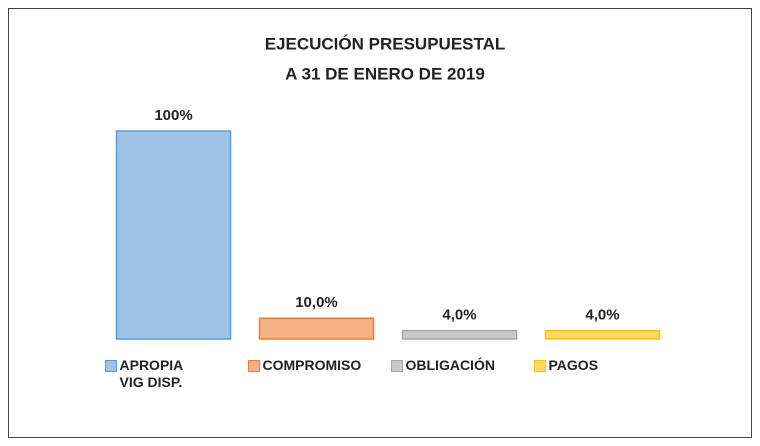 The image size is (760, 446). What do you see at coordinates (385, 73) in the screenshot?
I see `chart-subtitle: A 31 DE ENERO DE 2019` at bounding box center [385, 73].